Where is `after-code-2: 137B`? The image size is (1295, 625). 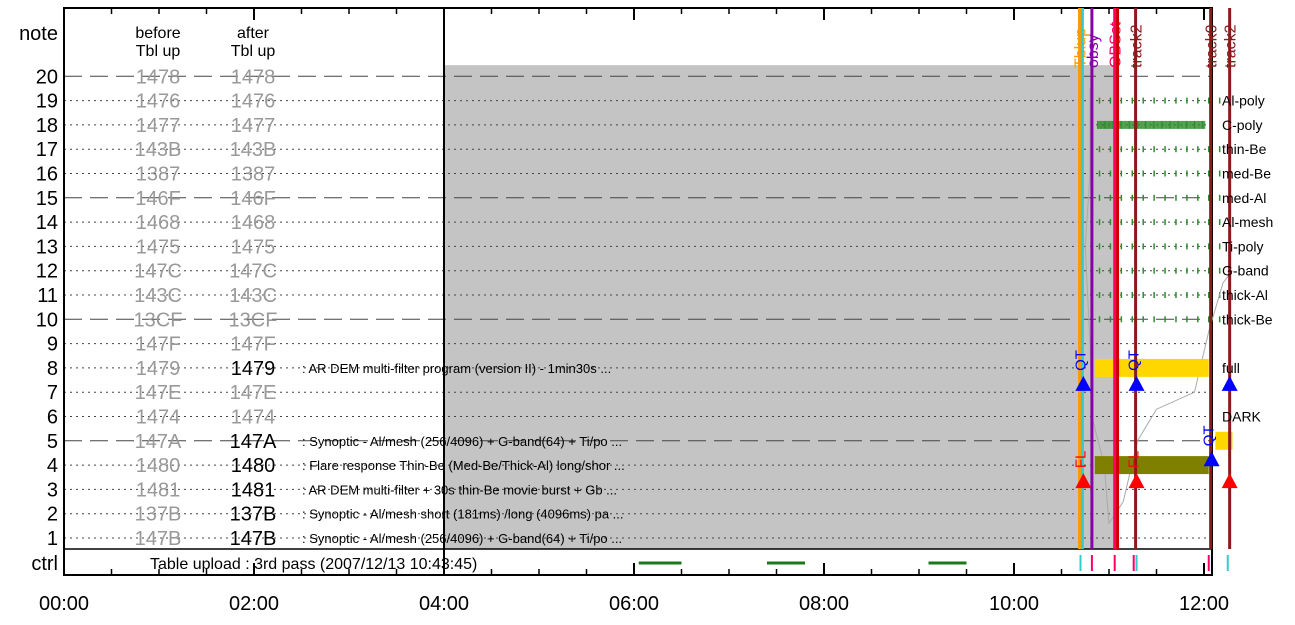 after-code-2: 137B is located at coordinates (253, 515).